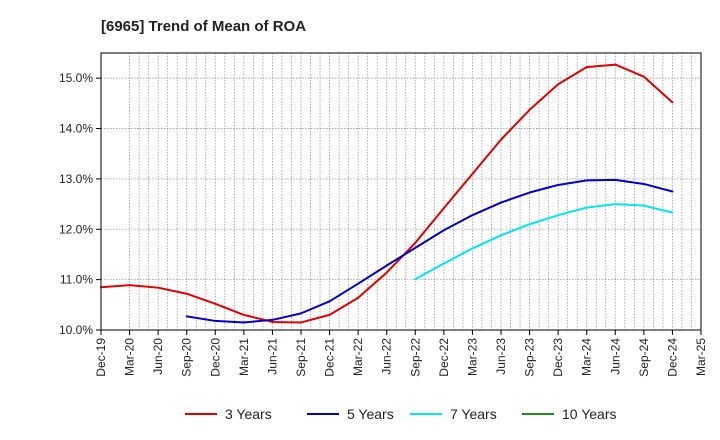 The image size is (720, 440). I want to click on x-tick-label: Mar-25, so click(701, 357).